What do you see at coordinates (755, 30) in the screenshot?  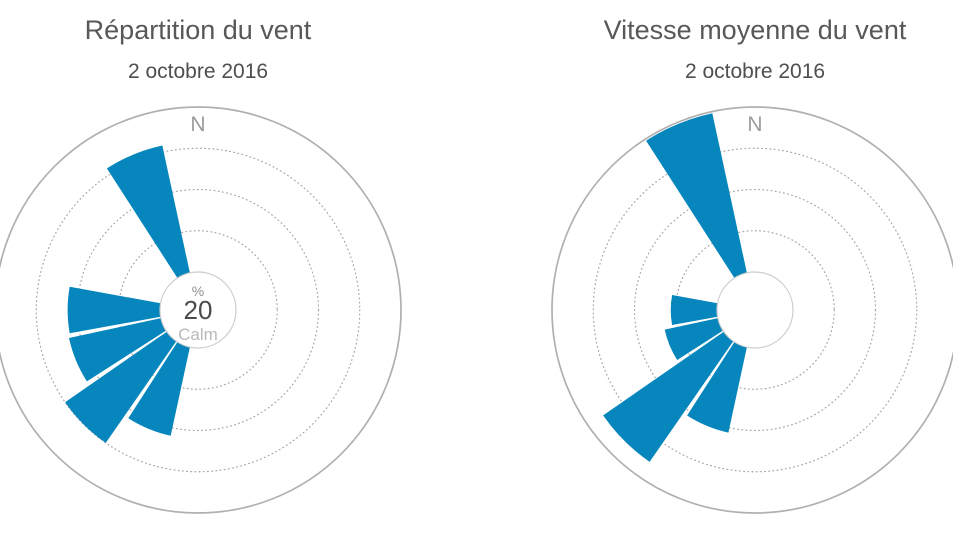 I see `chart-title: Vitesse moyenne du vent` at bounding box center [755, 30].